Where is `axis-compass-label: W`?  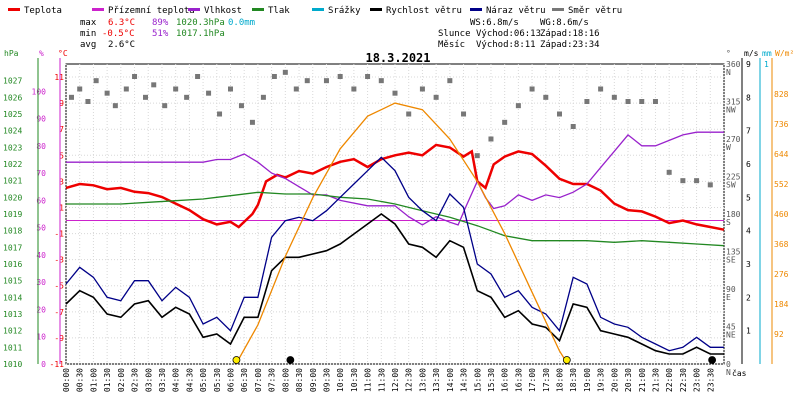
axis-compass-label: W is located at coordinates (728, 147).